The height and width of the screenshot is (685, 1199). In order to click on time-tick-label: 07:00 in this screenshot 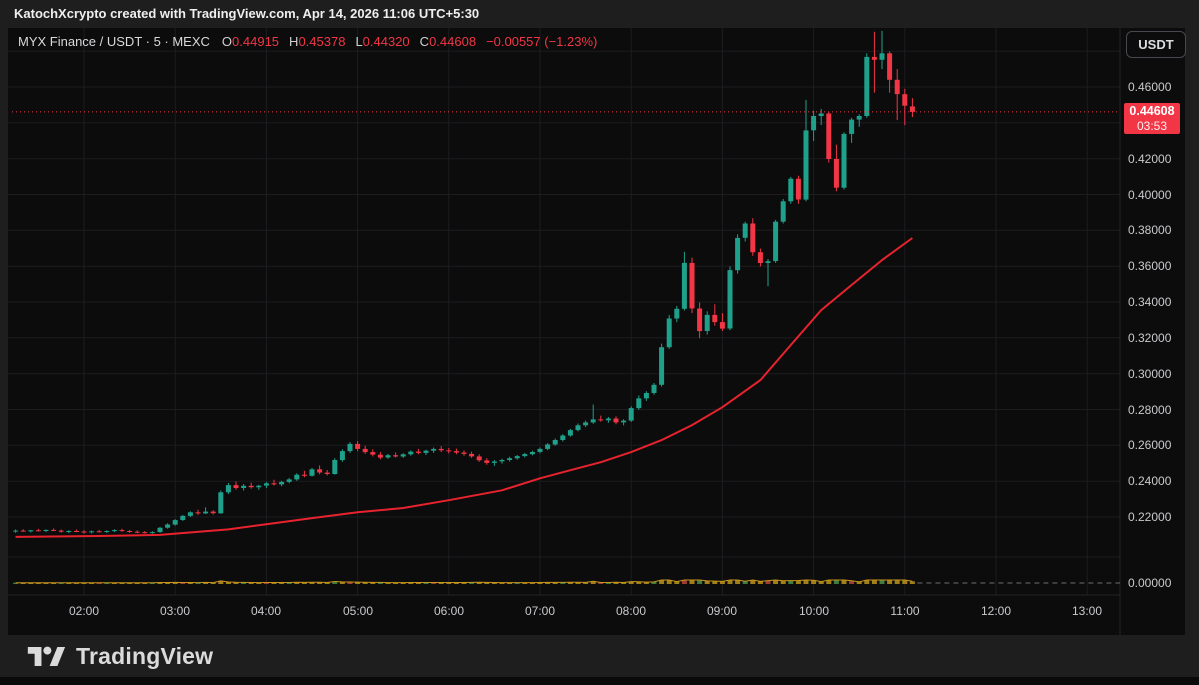, I will do `click(540, 611)`.